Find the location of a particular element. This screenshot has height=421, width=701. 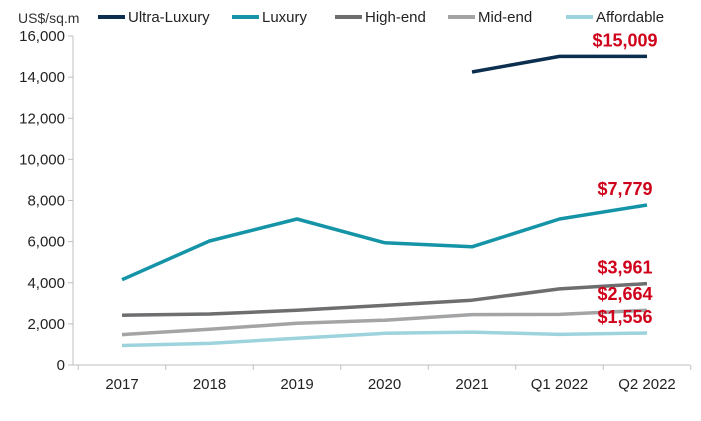

legend-label-high-end: High-end is located at coordinates (395, 17).